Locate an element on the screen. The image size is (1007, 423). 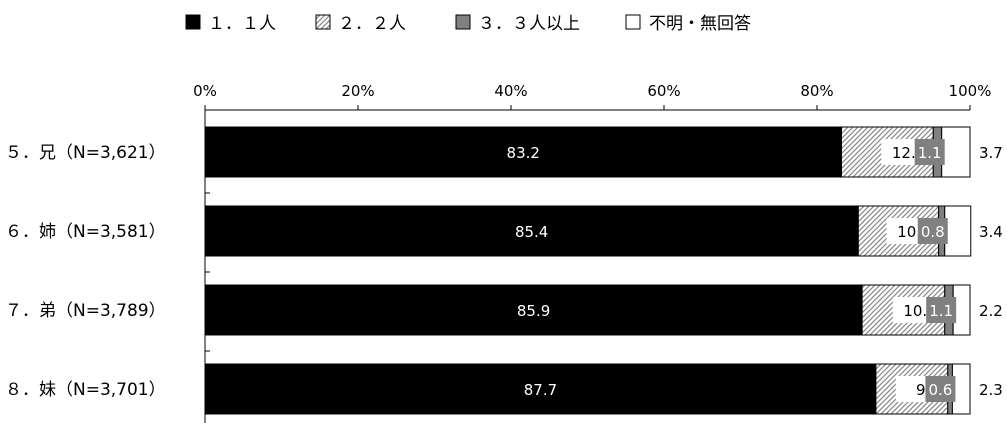
data-label-bg-s3-c2 is located at coordinates (932, 231).